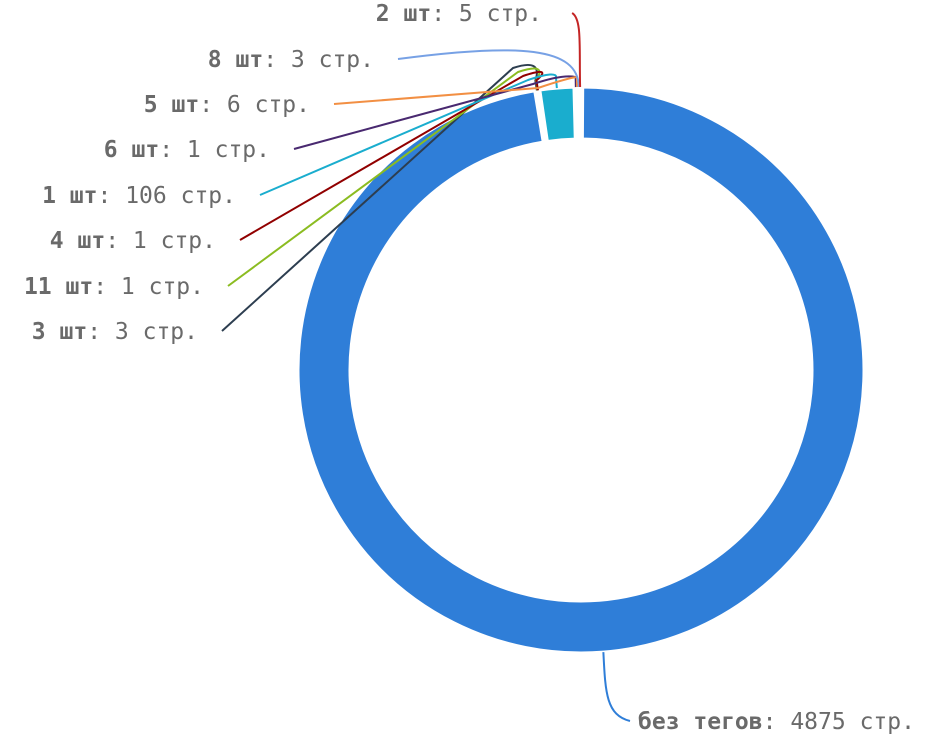  I want to click on data-label-4-pcs: 4 шт: 1 стр., so click(133, 241).